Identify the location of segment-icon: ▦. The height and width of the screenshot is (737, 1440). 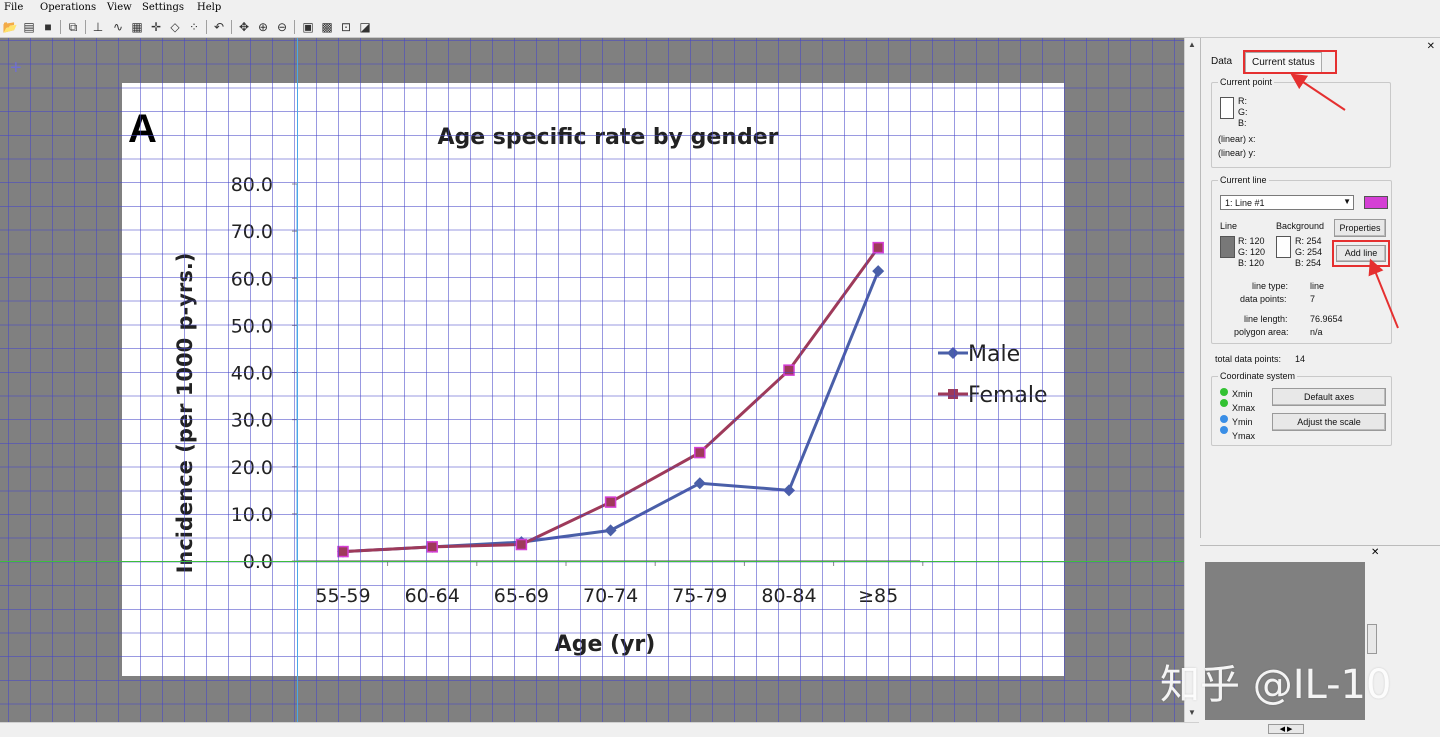
(137, 27).